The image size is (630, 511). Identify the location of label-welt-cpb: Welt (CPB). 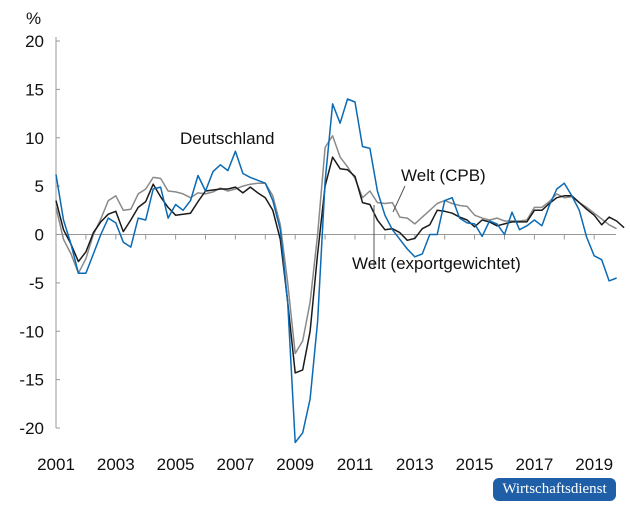
(443, 175).